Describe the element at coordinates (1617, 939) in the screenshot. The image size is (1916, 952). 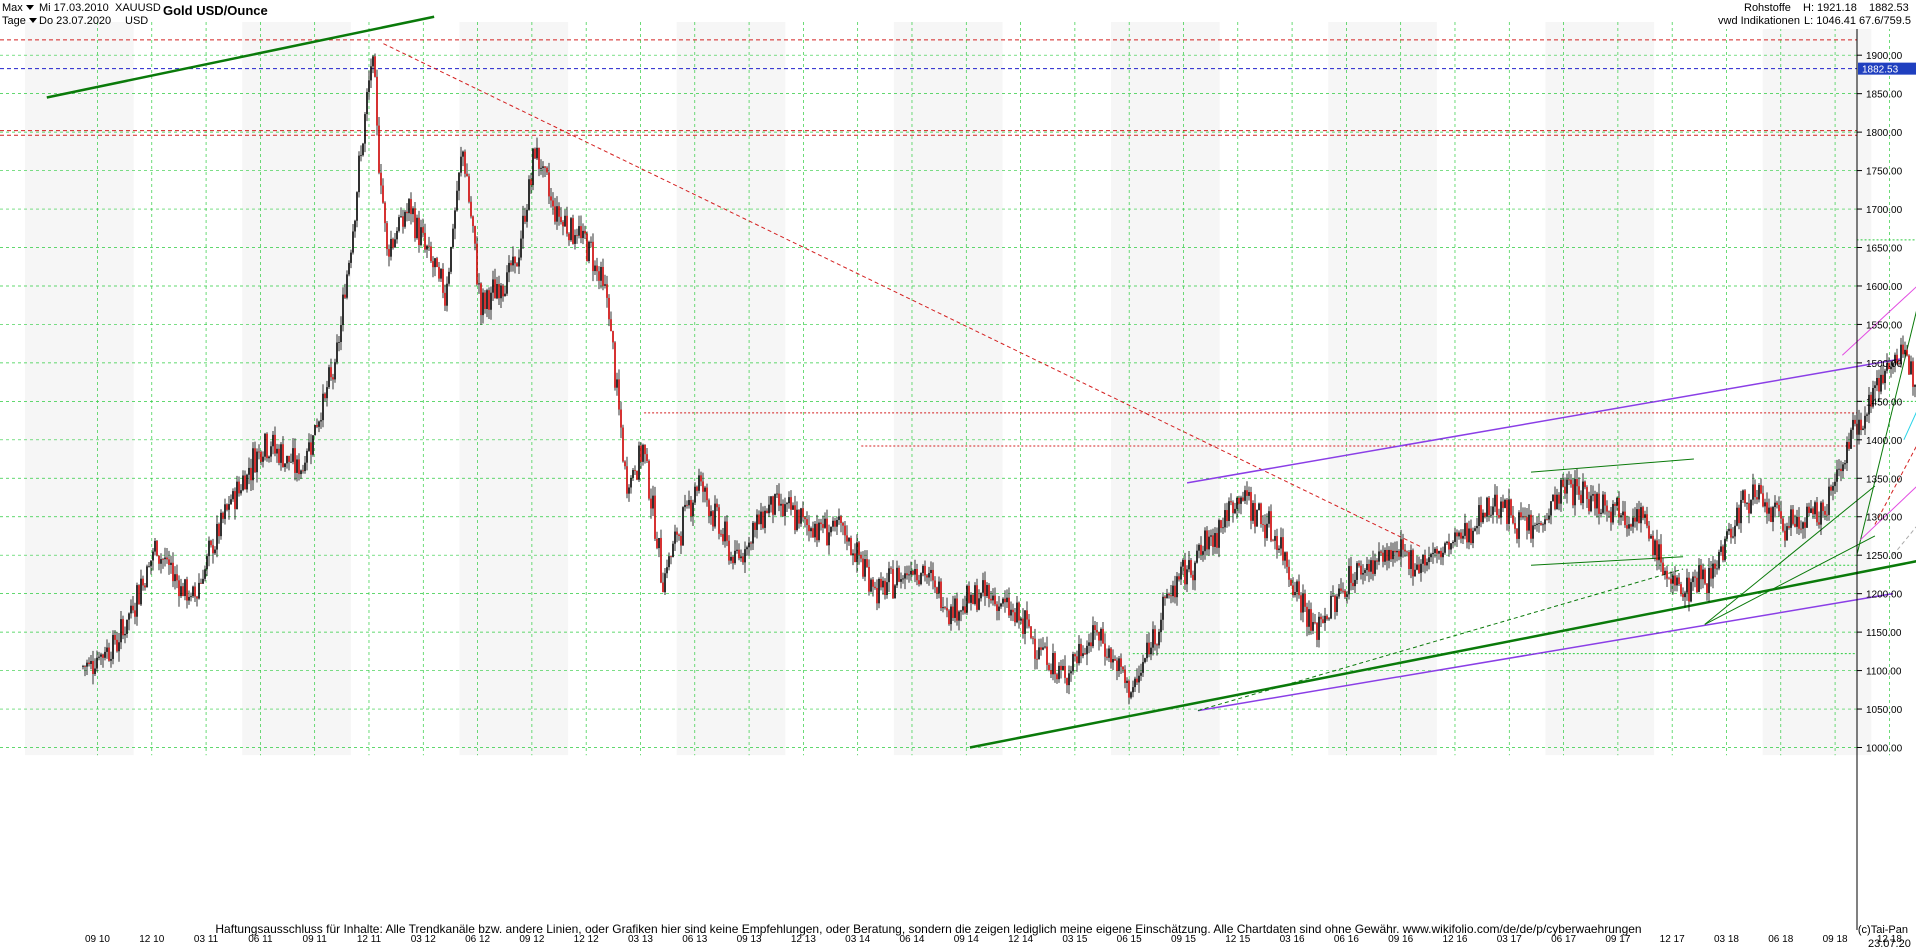
I see `x-tick-label: 09 17` at that location.